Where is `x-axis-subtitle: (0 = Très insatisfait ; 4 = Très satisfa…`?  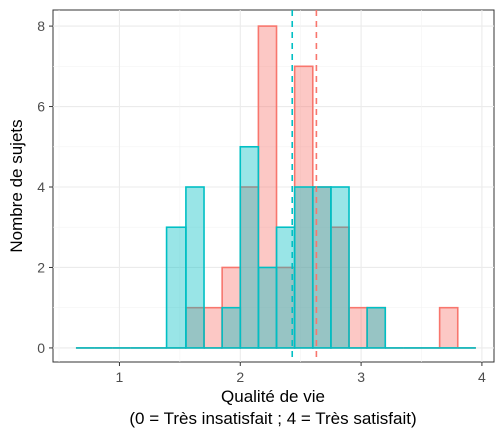
x-axis-subtitle: (0 = Très insatisfait ; 4 = Très satisfa… is located at coordinates (272, 418).